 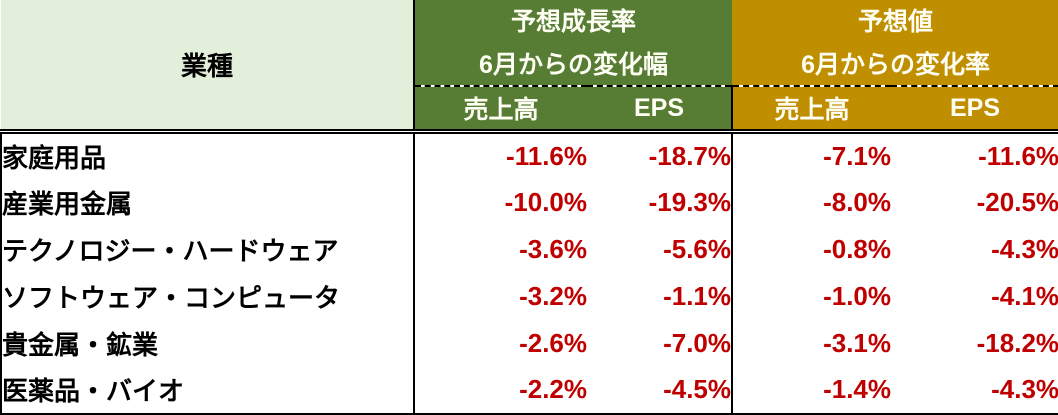 I want to click on table-row: 医薬品・バイオ -2.2% -4.5% -1.4% -4.3%, so click(x=529, y=390).